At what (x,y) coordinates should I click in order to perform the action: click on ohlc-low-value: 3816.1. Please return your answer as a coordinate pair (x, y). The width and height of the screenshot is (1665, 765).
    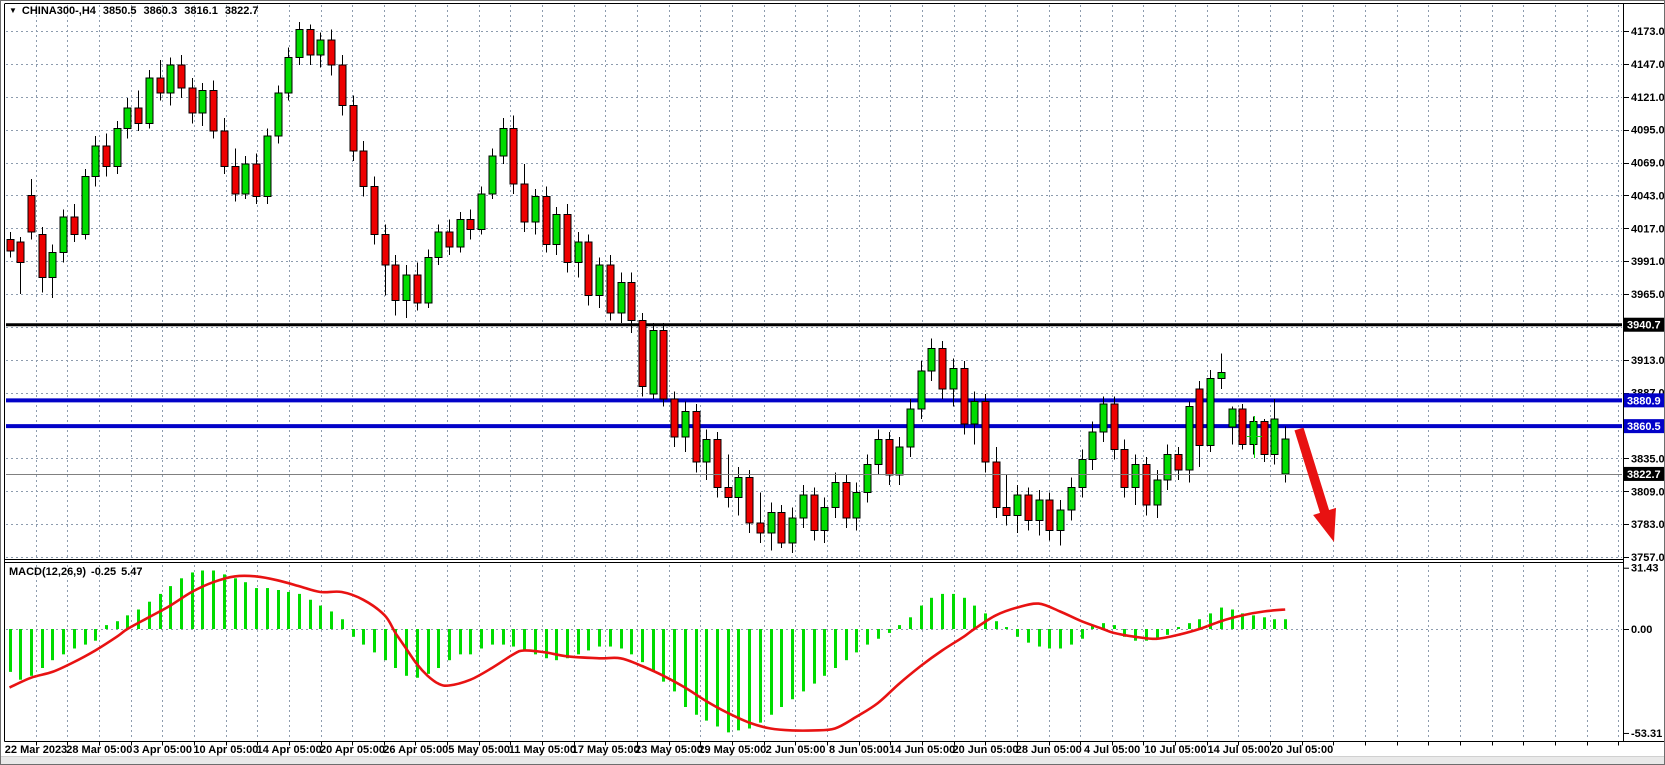
    Looking at the image, I should click on (201, 11).